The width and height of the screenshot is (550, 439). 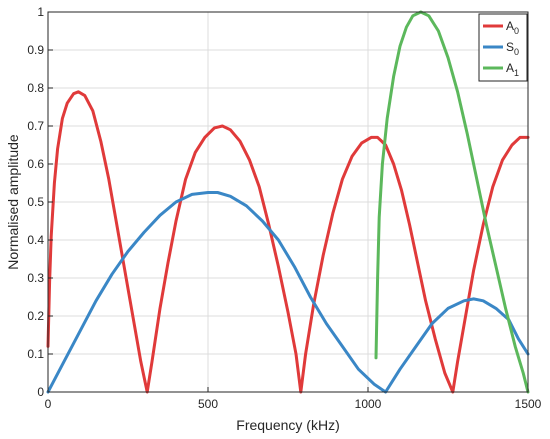 I want to click on y-tick-label: 0.3, so click(x=35, y=278).